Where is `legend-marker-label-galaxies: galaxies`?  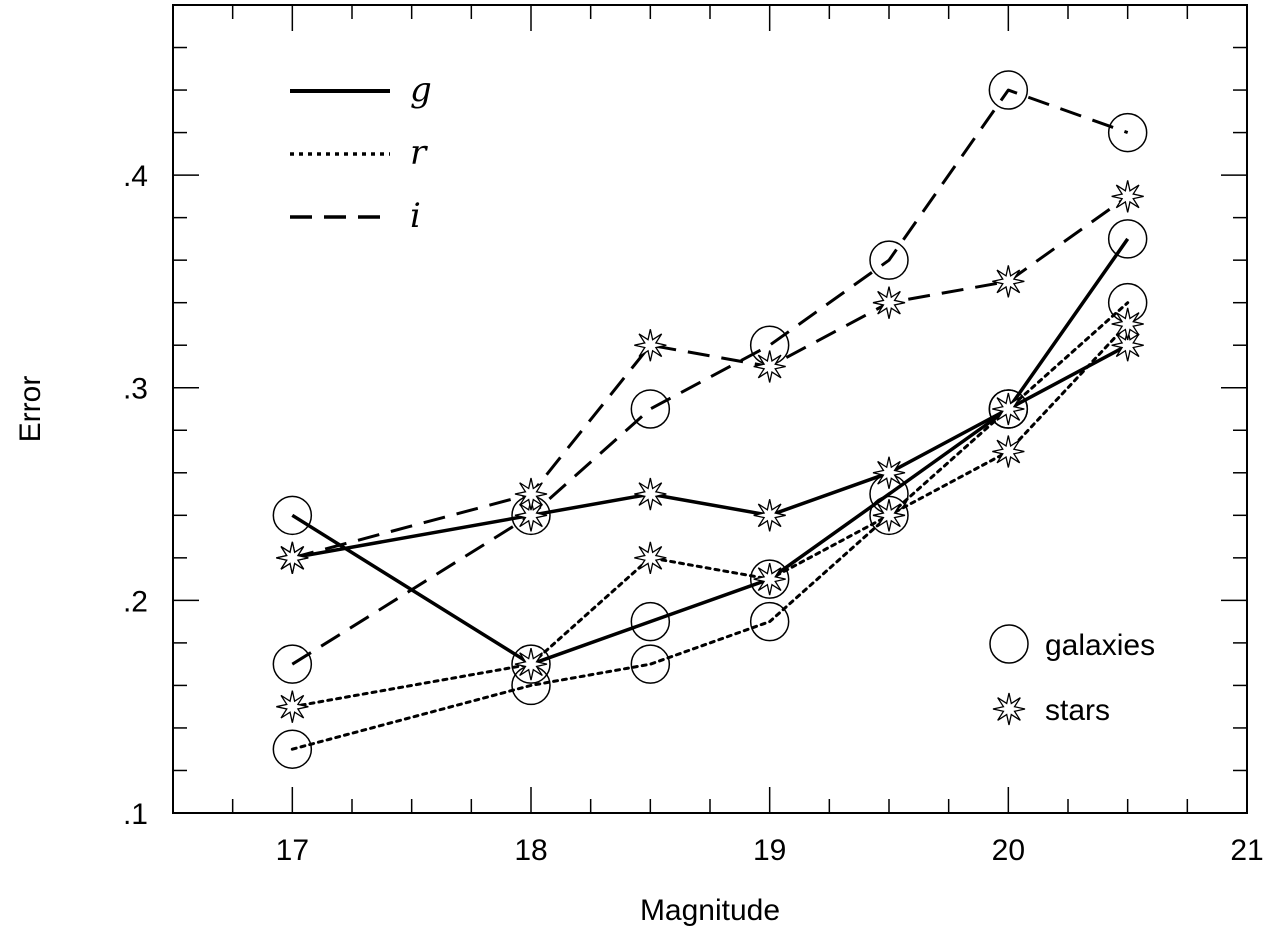
legend-marker-label-galaxies: galaxies is located at coordinates (1100, 645).